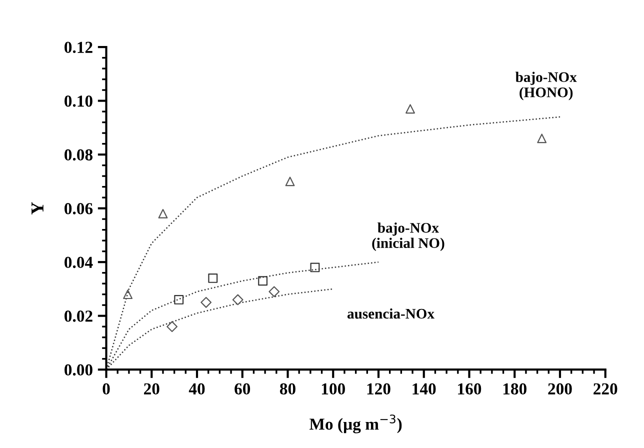 This screenshot has height=448, width=644. I want to click on annotation: bajo-NOx (inicial NO), so click(408, 236).